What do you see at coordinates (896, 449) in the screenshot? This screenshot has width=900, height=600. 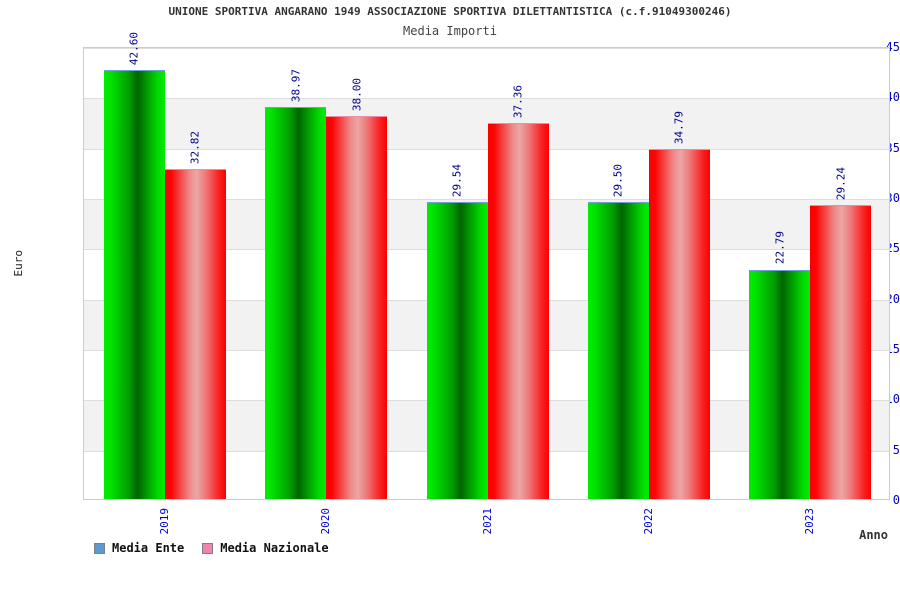 I see `y-tick-label: 5` at bounding box center [896, 449].